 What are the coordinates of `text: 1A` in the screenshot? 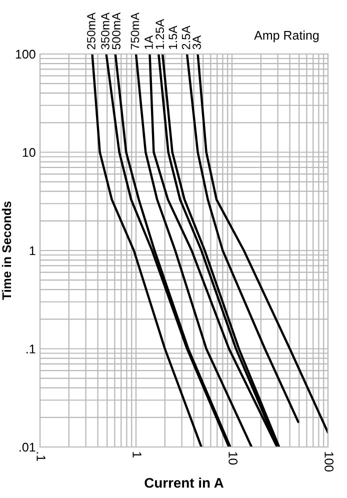 It's located at (148, 42).